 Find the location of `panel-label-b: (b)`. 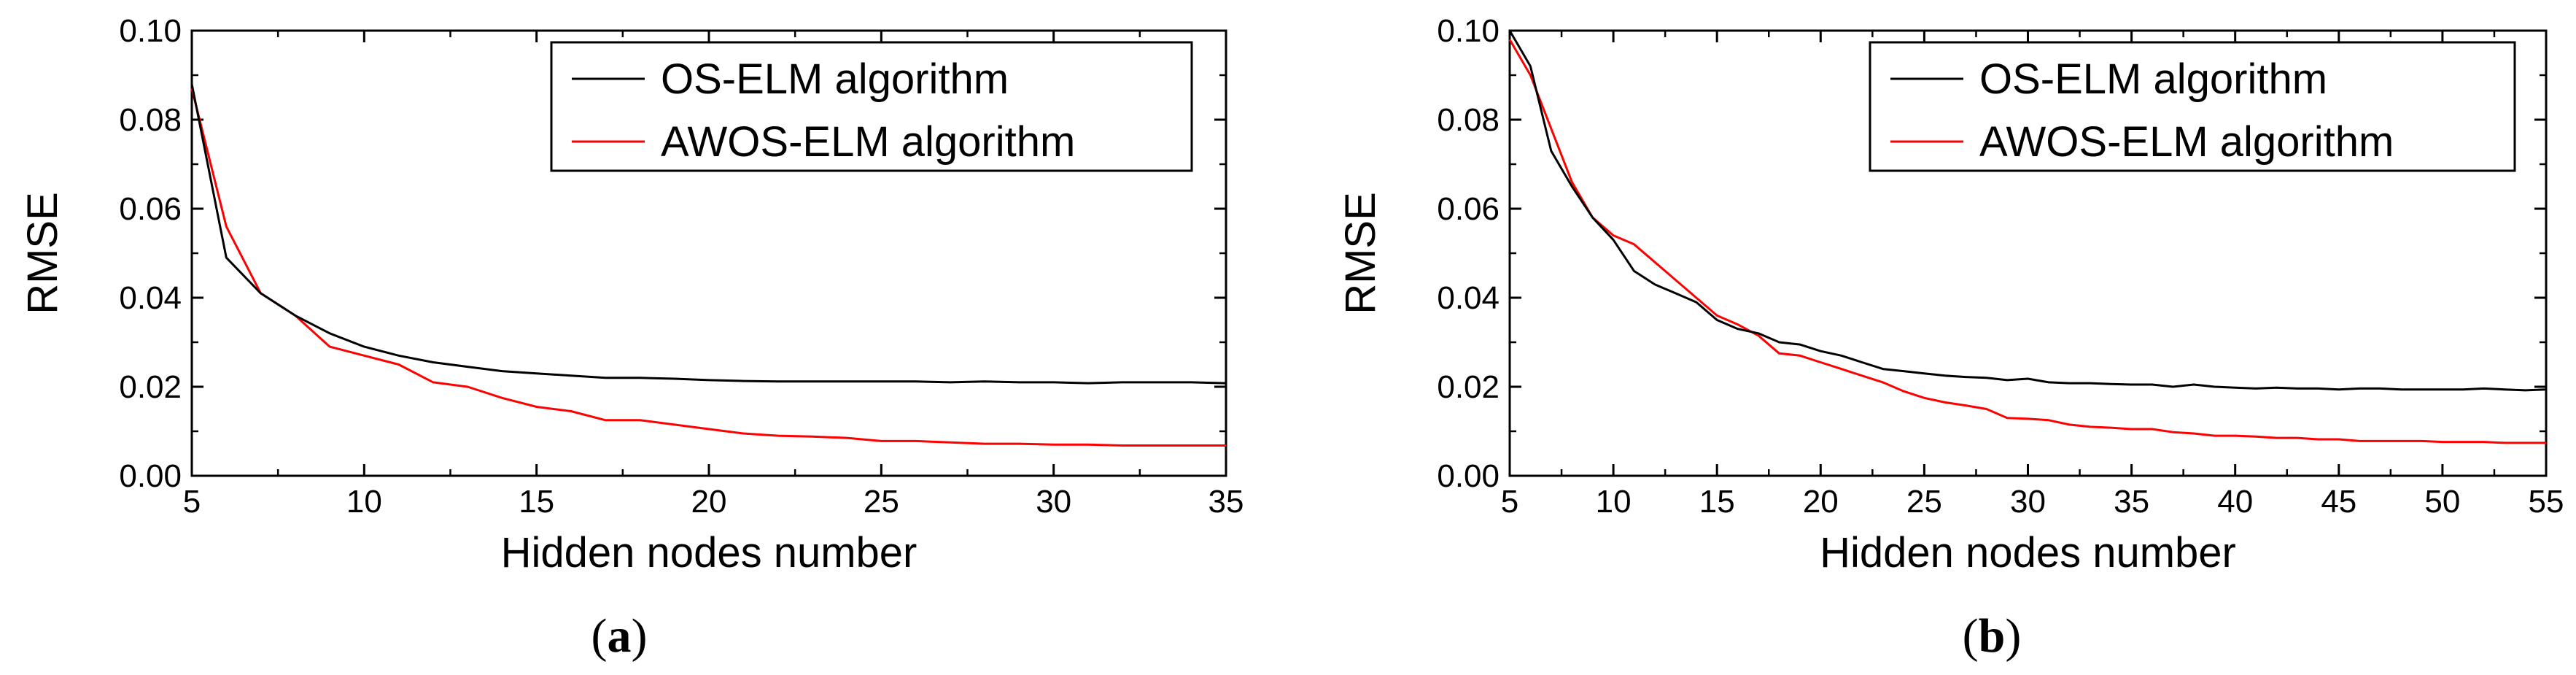

panel-label-b: (b) is located at coordinates (1993, 636).